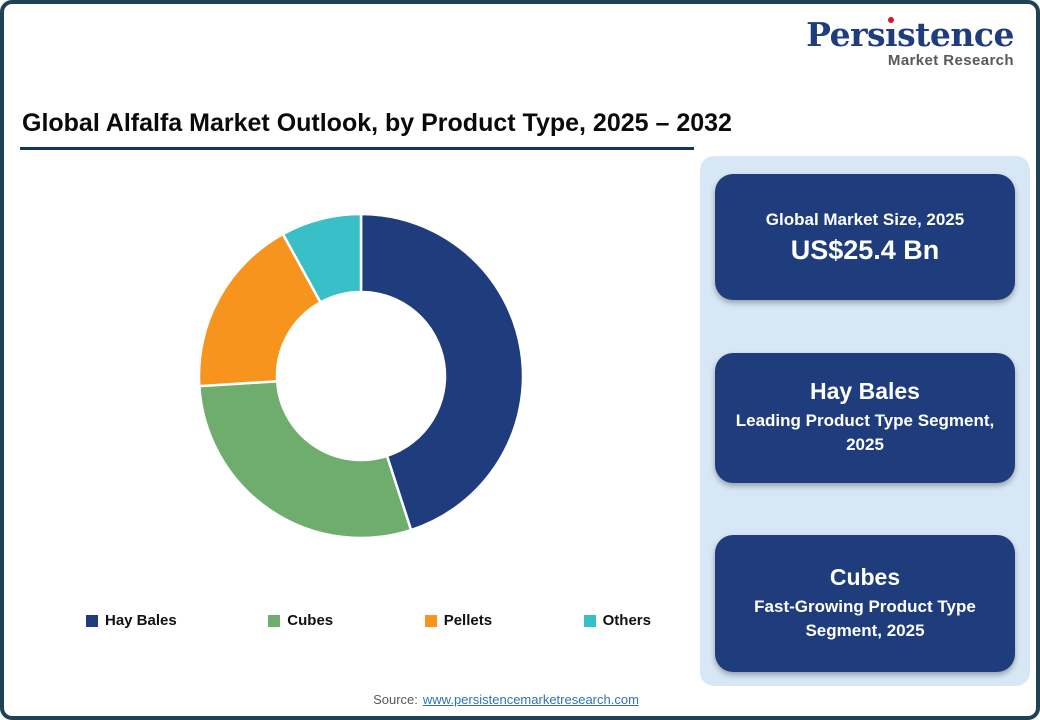 This screenshot has height=720, width=1040. What do you see at coordinates (865, 250) in the screenshot?
I see `card-value: US$25.4 Bn` at bounding box center [865, 250].